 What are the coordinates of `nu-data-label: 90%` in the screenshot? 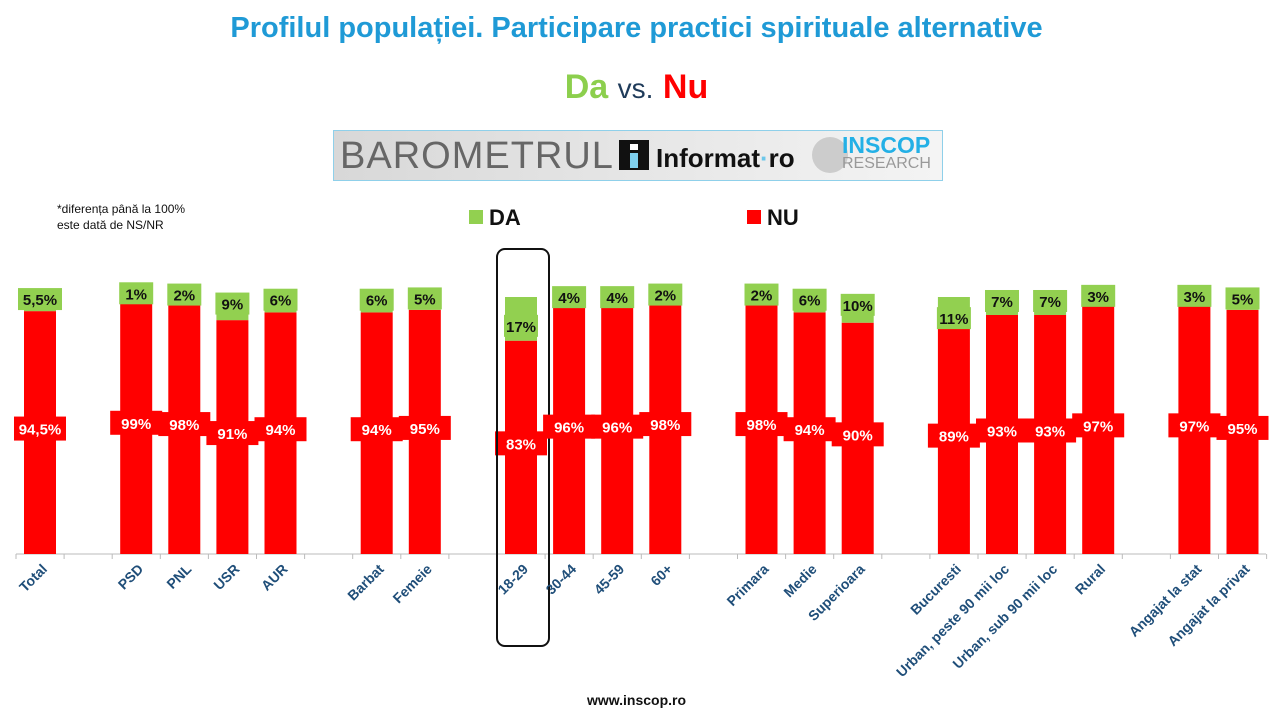 It's located at (858, 435).